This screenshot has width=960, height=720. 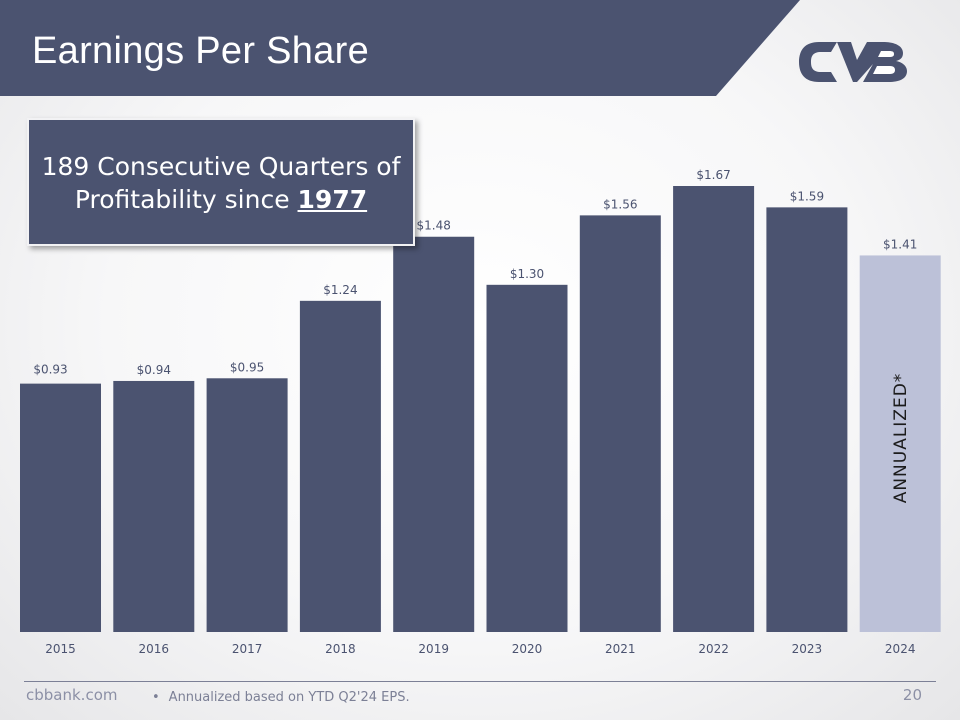 What do you see at coordinates (620, 204) in the screenshot?
I see `value-label-2021: $1.56` at bounding box center [620, 204].